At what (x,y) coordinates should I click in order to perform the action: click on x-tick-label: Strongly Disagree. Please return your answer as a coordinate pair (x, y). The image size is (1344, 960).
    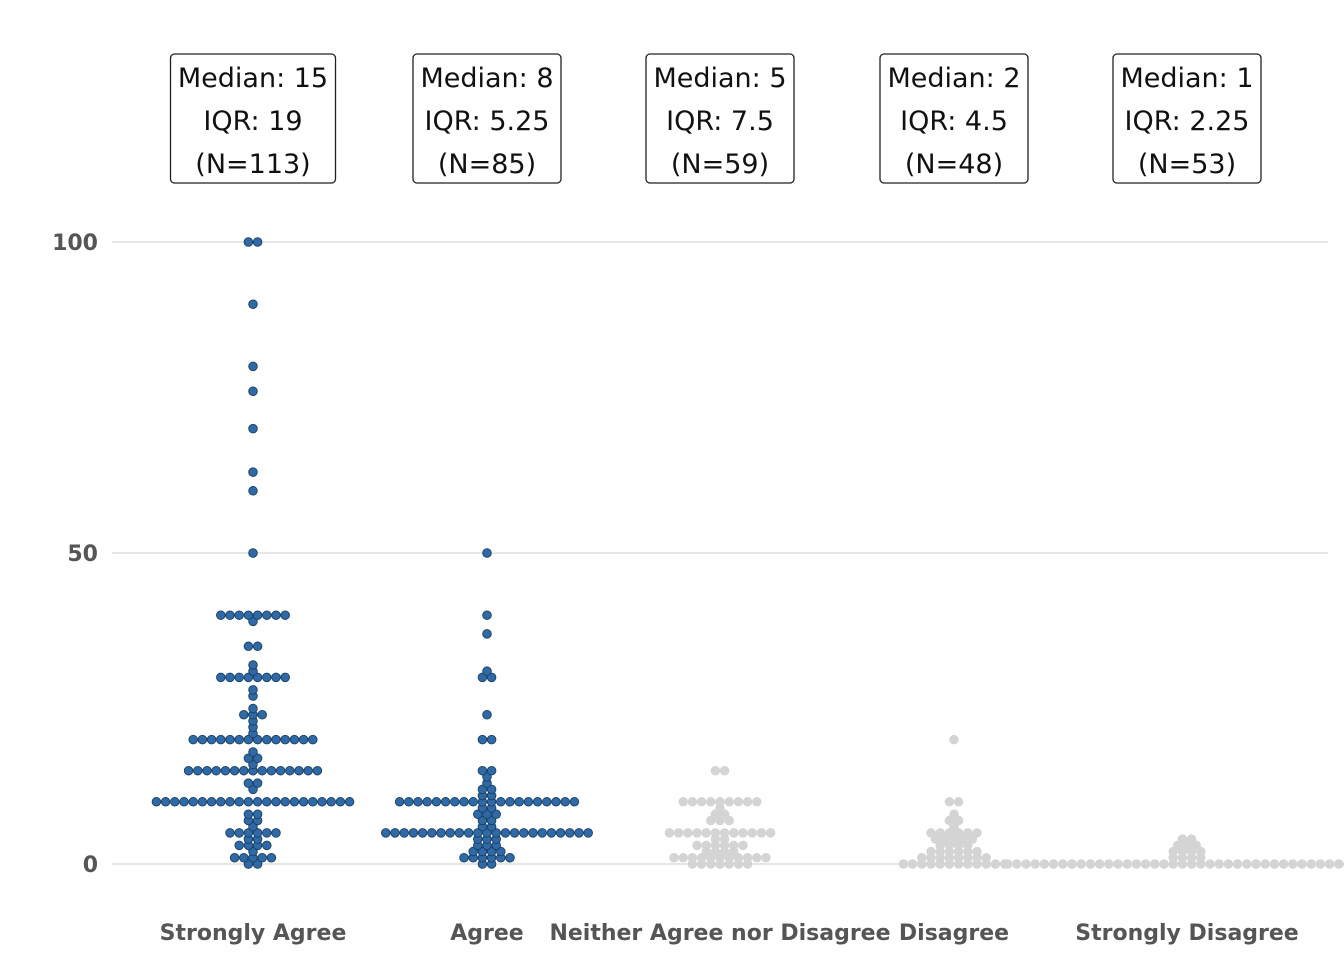
    Looking at the image, I should click on (1186, 933).